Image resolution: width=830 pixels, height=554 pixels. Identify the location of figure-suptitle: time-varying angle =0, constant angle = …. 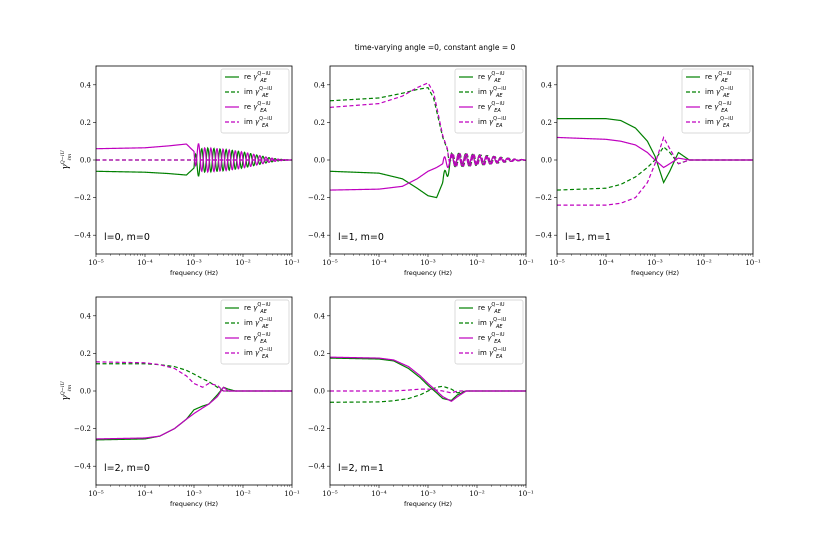
(435, 47).